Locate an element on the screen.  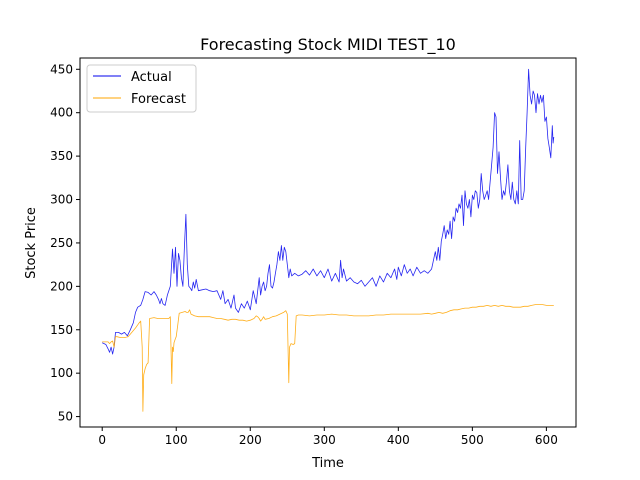
legend-box is located at coordinates (141, 88).